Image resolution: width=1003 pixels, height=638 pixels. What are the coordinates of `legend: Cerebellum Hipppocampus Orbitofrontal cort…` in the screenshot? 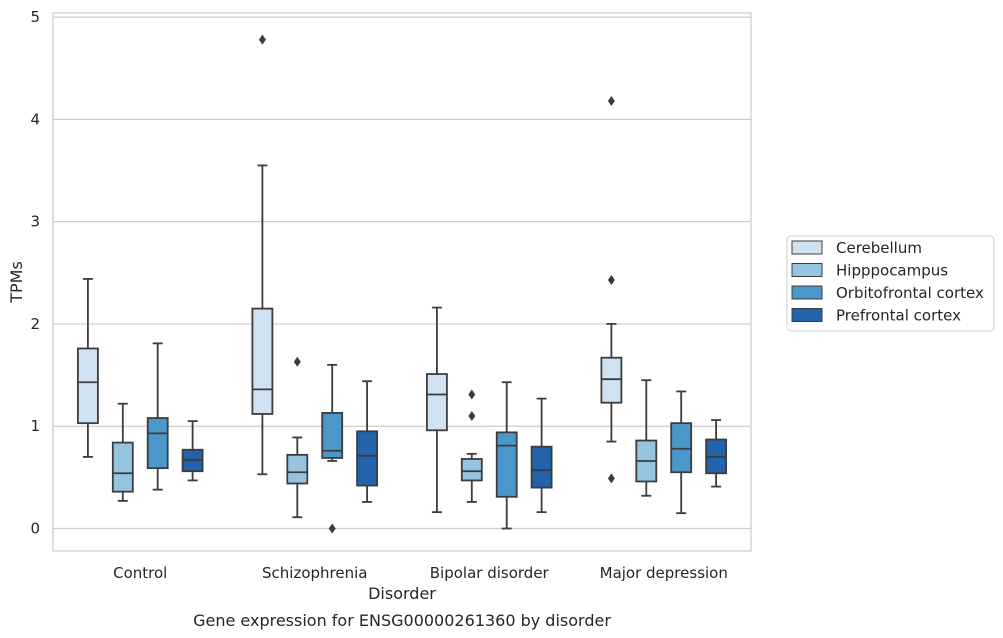 It's located at (890, 283).